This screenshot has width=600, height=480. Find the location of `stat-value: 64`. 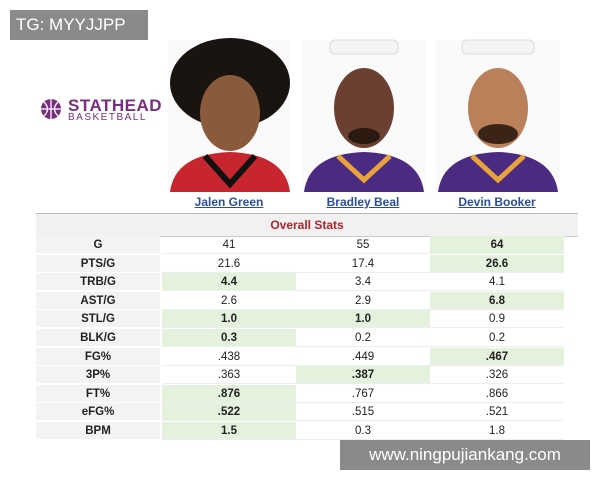

stat-value: 64 is located at coordinates (497, 245).